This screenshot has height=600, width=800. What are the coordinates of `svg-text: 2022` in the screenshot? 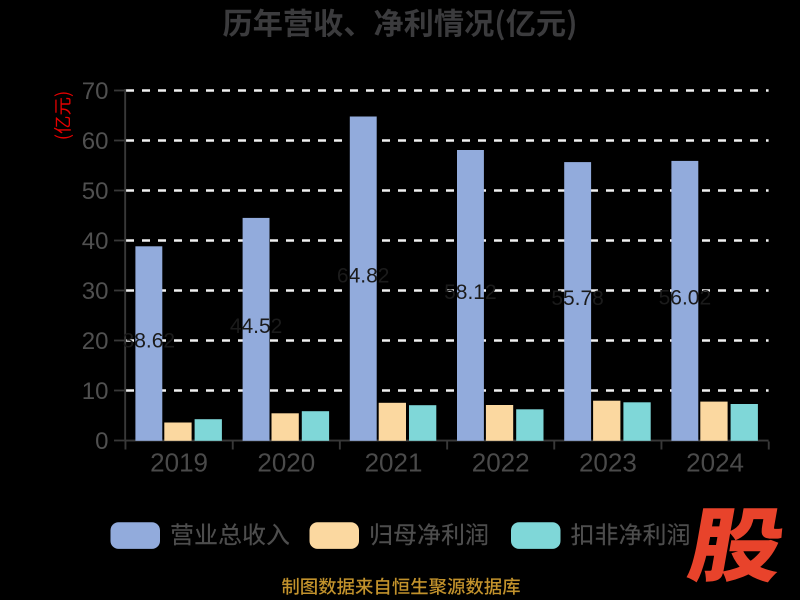 It's located at (501, 463).